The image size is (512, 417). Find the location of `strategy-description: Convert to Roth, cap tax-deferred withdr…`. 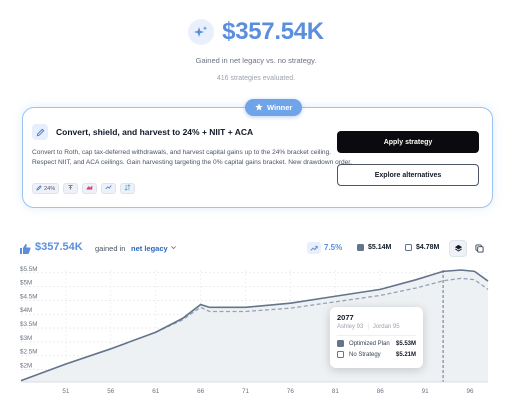

strategy-description: Convert to Roth, cap tax-deferred withdr… is located at coordinates (192, 157).